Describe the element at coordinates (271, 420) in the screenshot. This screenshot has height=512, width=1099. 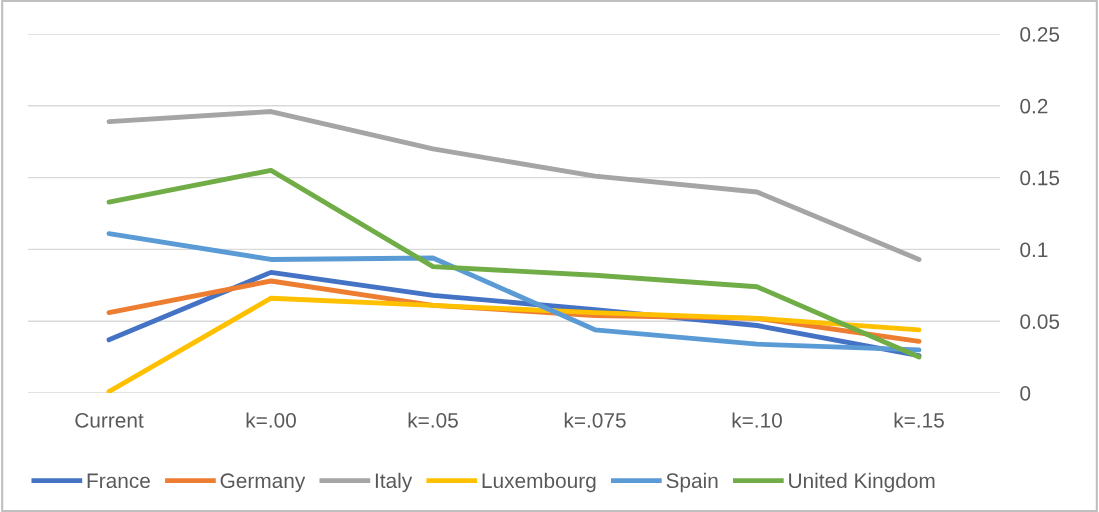
I see `x-tick-label: k=.00` at that location.